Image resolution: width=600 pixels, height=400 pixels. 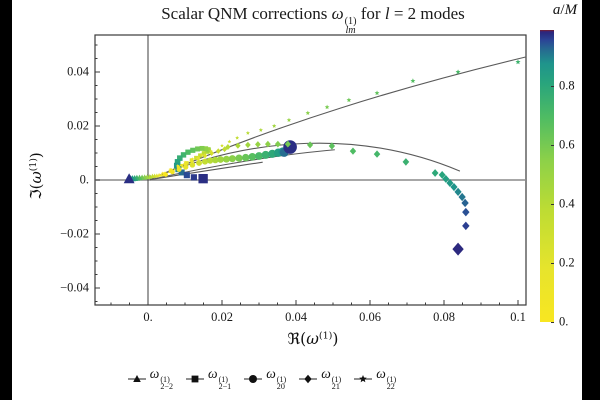 What do you see at coordinates (518, 317) in the screenshot?
I see `x-tick-label: 0.1` at bounding box center [518, 317].